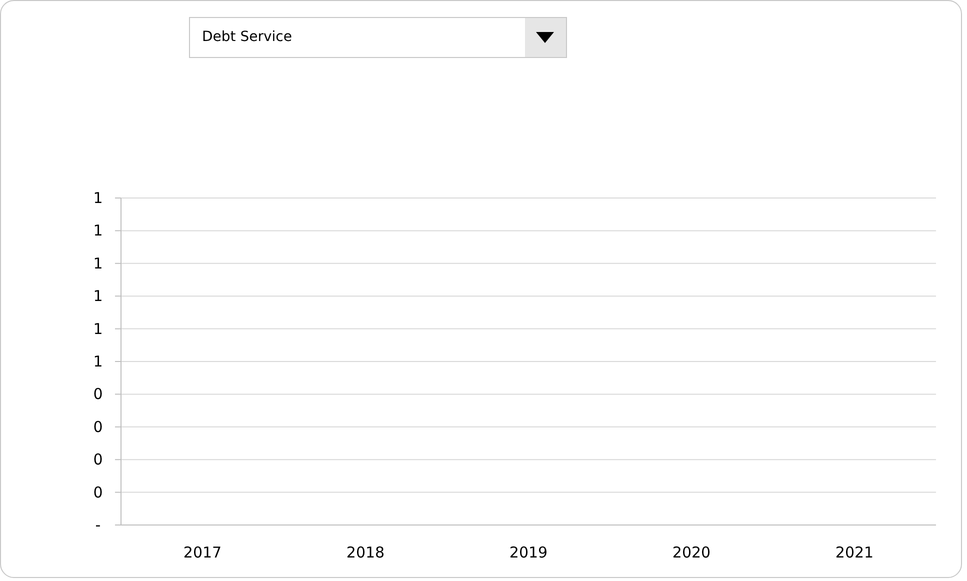 The height and width of the screenshot is (581, 967). What do you see at coordinates (202, 553) in the screenshot?
I see `x-tick-label: 2017` at bounding box center [202, 553].